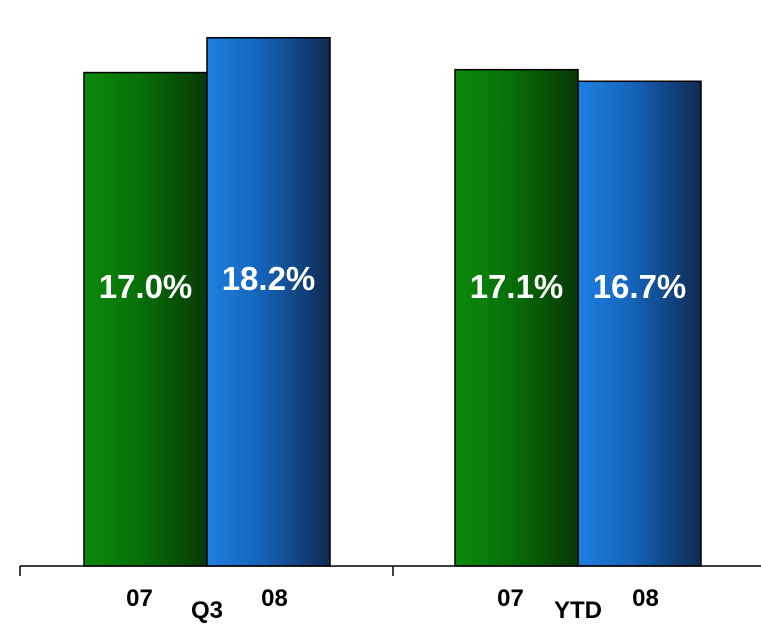  Describe the element at coordinates (274, 598) in the screenshot. I see `tick-label-q3-08: 08` at that location.